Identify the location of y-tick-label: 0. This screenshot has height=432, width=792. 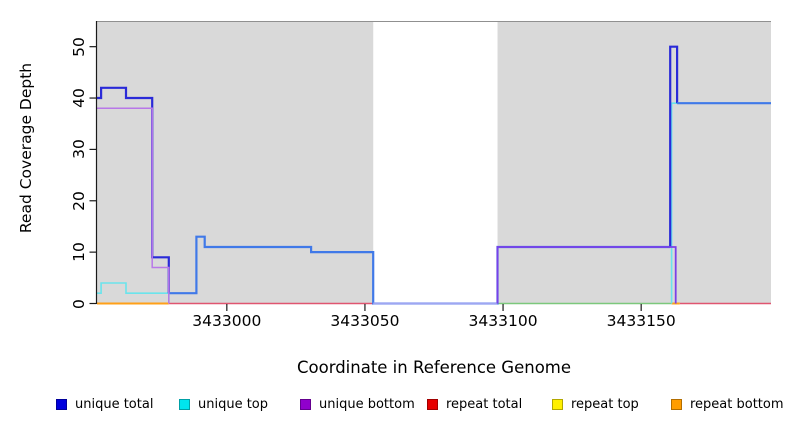
(79, 303).